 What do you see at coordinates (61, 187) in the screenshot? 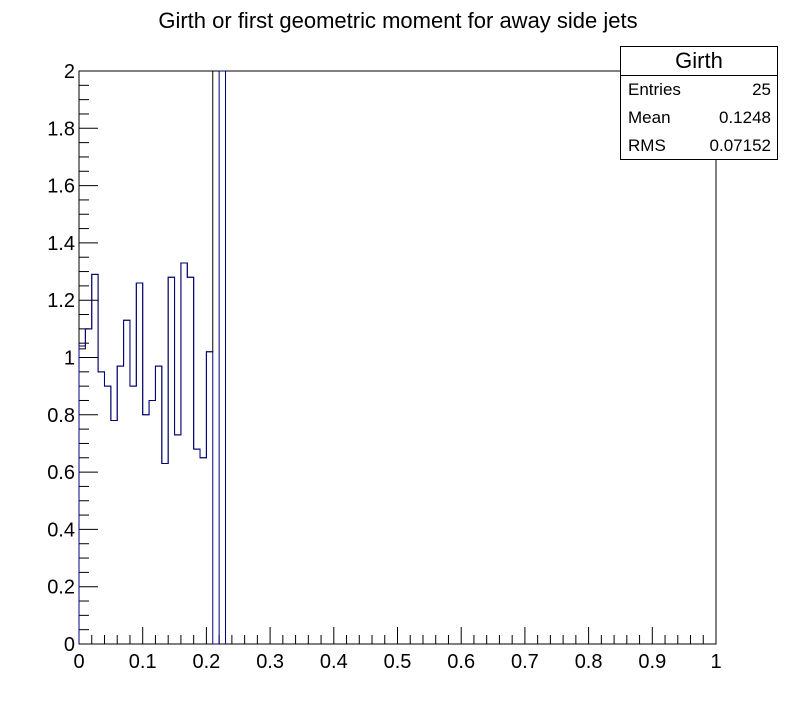
I see `y-tick-label: 1.6` at bounding box center [61, 187].